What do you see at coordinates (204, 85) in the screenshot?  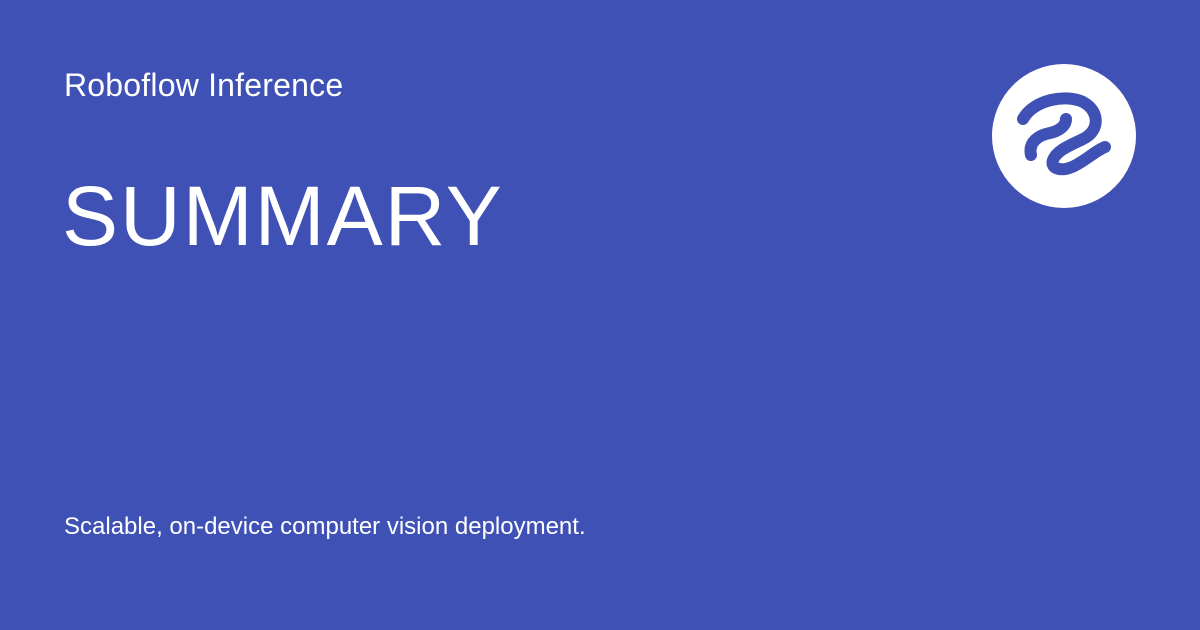 I see `site-name: Roboflow Inference` at bounding box center [204, 85].